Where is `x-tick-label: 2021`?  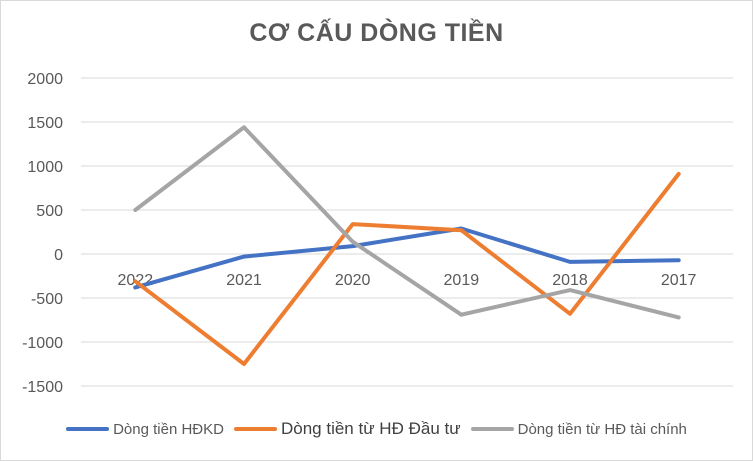
x-tick-label: 2021 is located at coordinates (244, 280).